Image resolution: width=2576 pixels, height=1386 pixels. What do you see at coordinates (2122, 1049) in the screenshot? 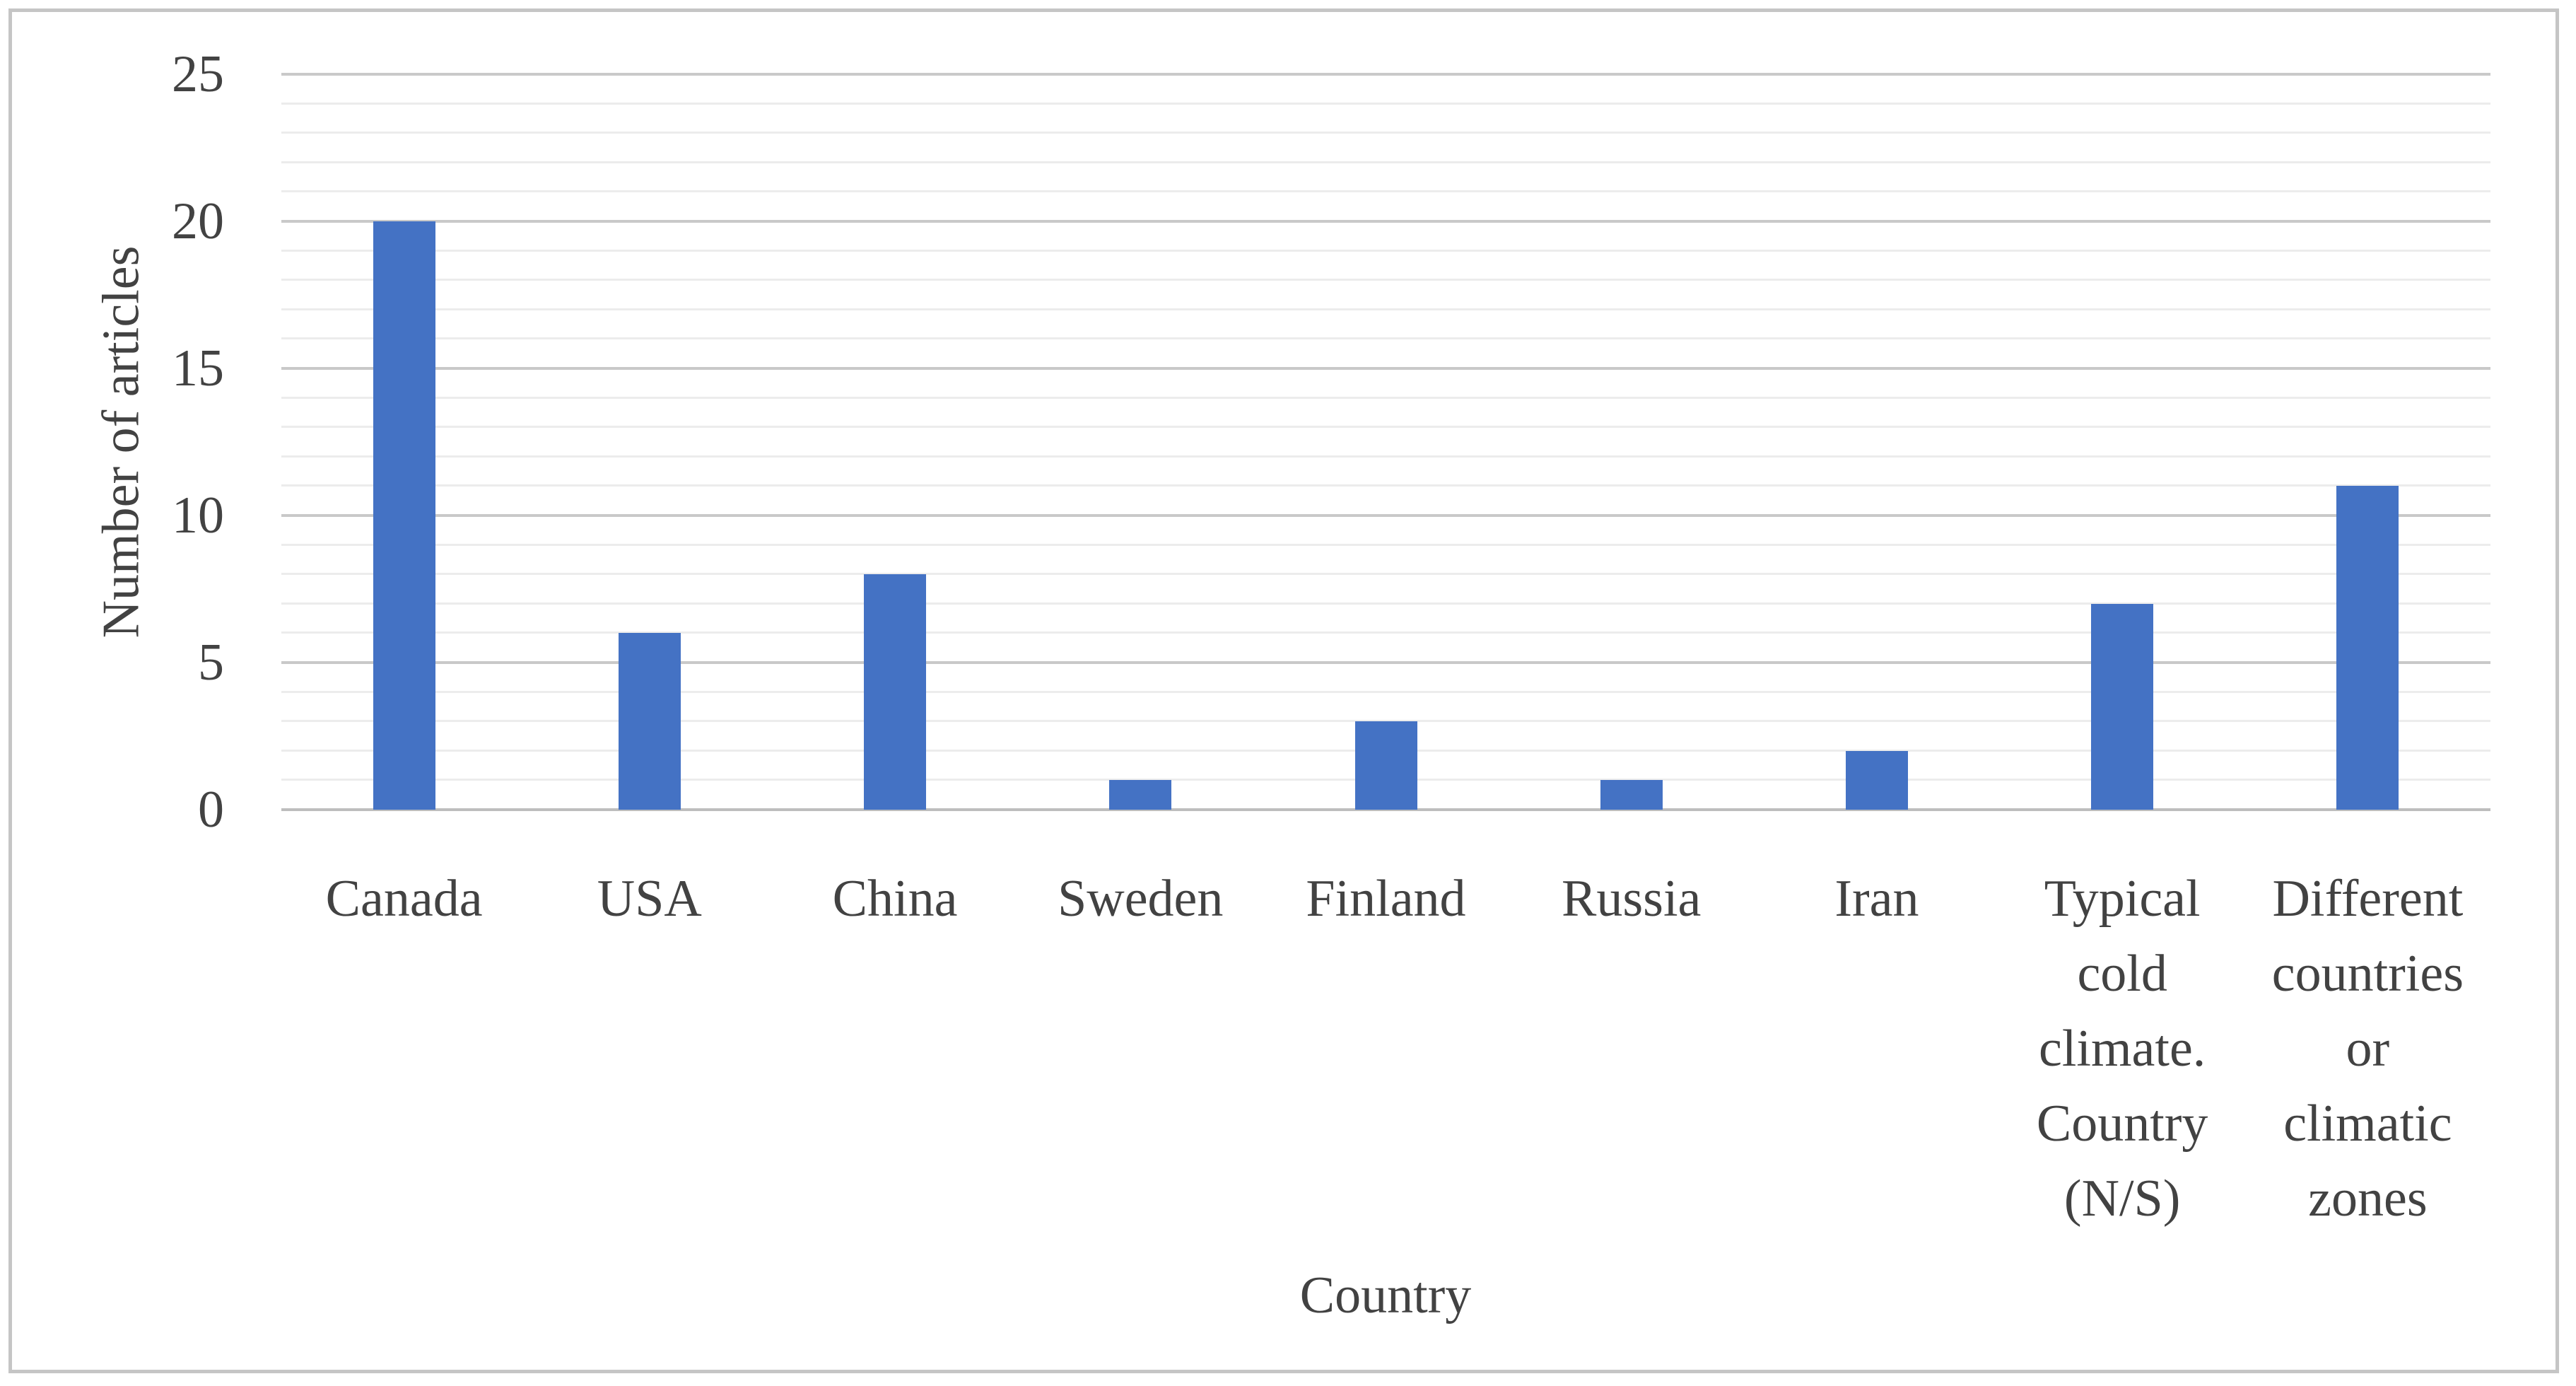
I see `x-category-label: Typical cold climate. Country (N/S)` at bounding box center [2122, 1049].